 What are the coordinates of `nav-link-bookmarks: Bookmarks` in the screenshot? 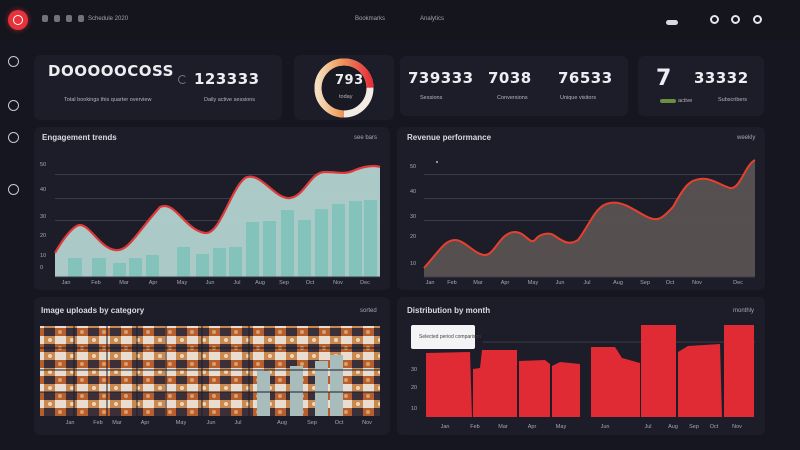 It's located at (370, 19).